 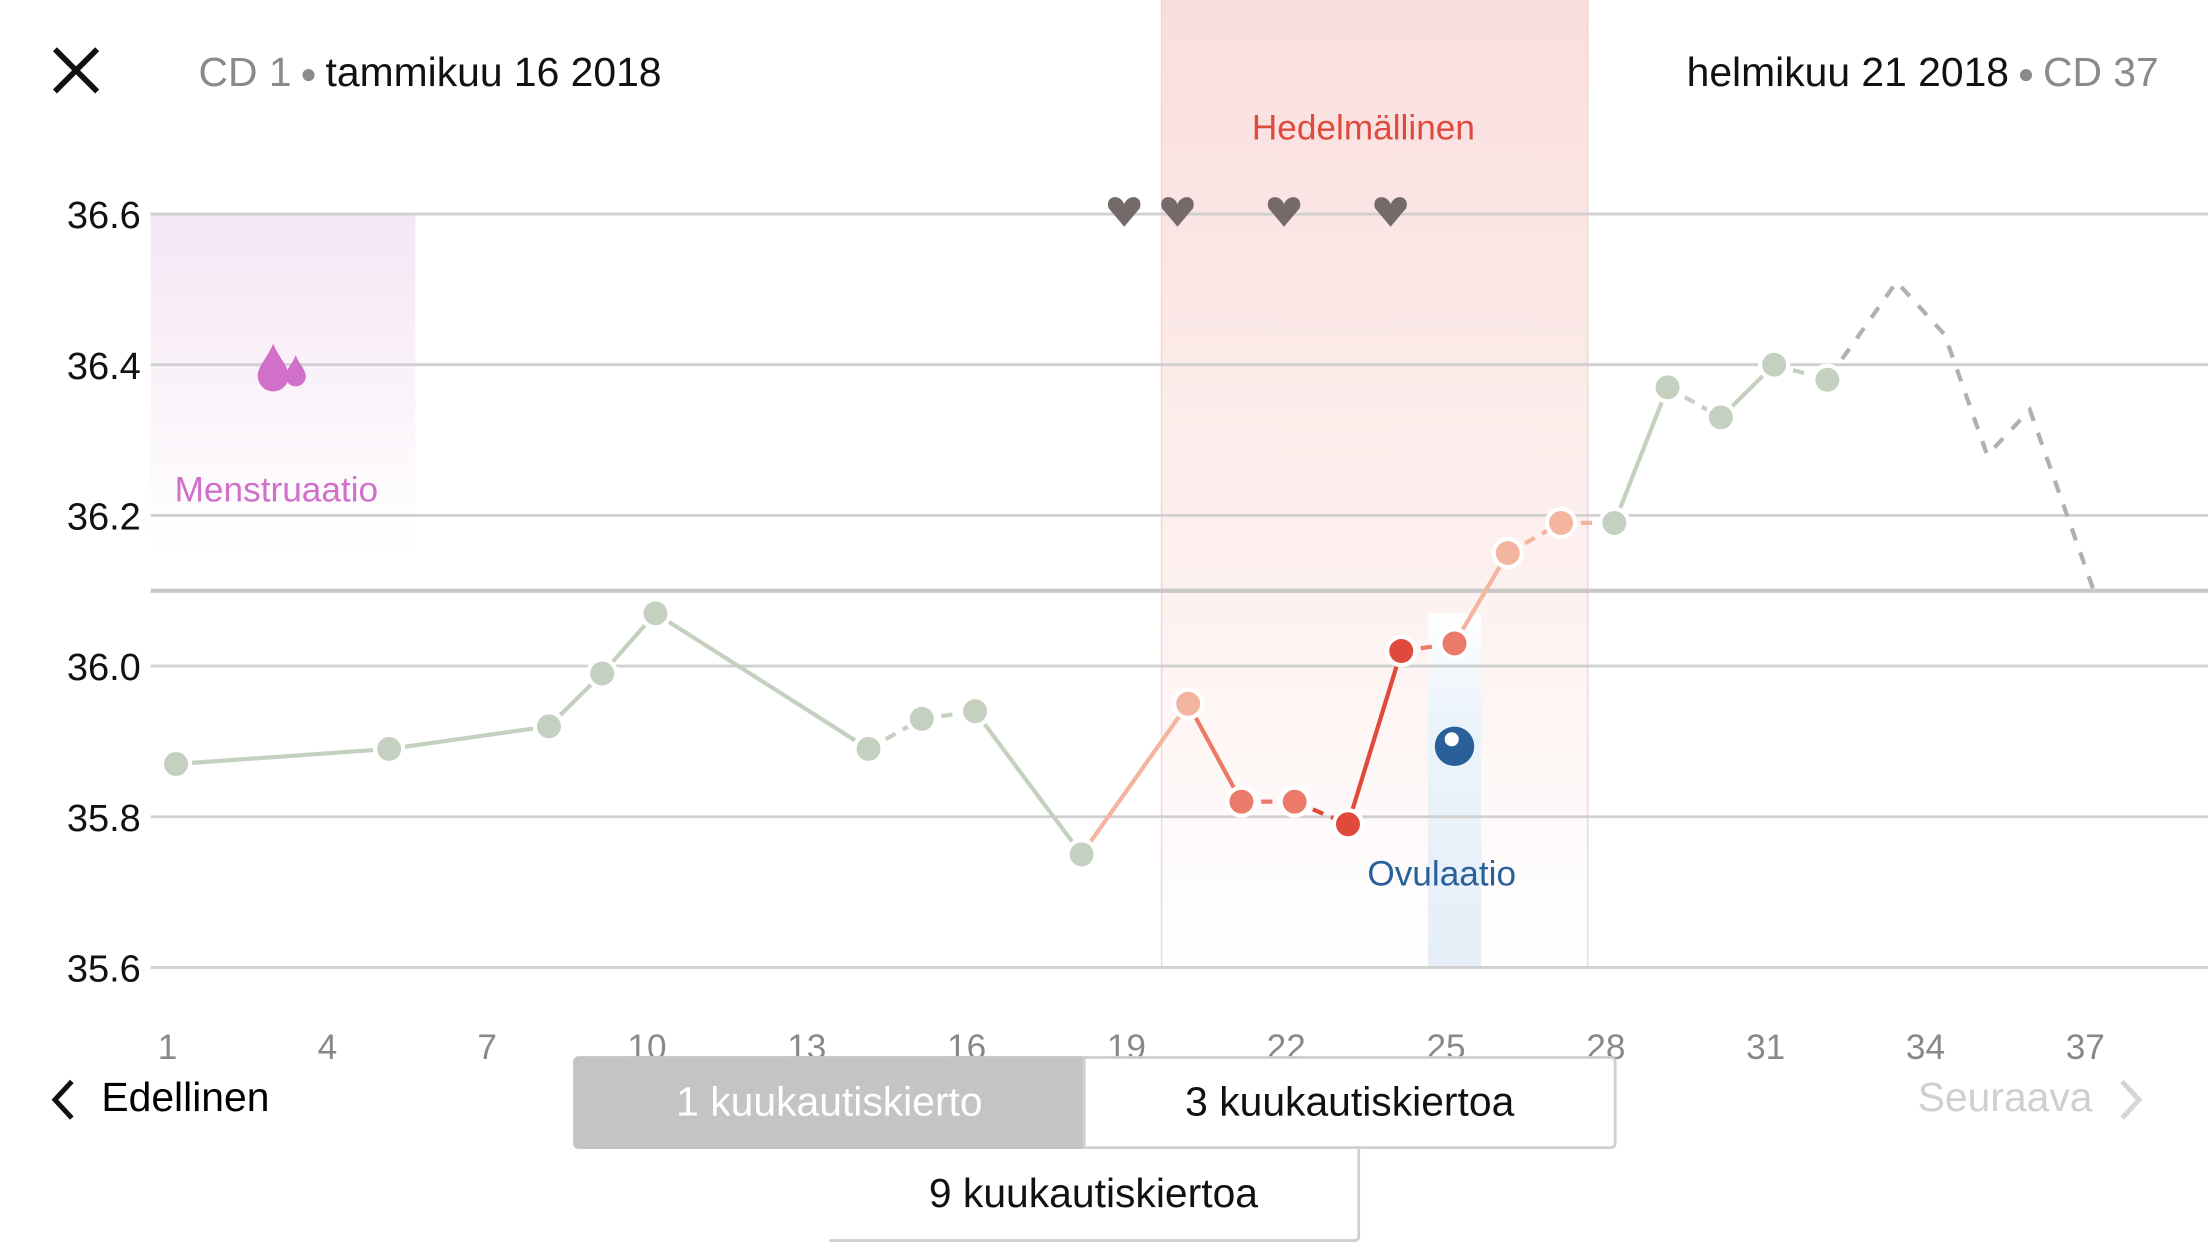 I want to click on segment-3-cycles: 3 kuukautiskiertoa, so click(x=1349, y=1103).